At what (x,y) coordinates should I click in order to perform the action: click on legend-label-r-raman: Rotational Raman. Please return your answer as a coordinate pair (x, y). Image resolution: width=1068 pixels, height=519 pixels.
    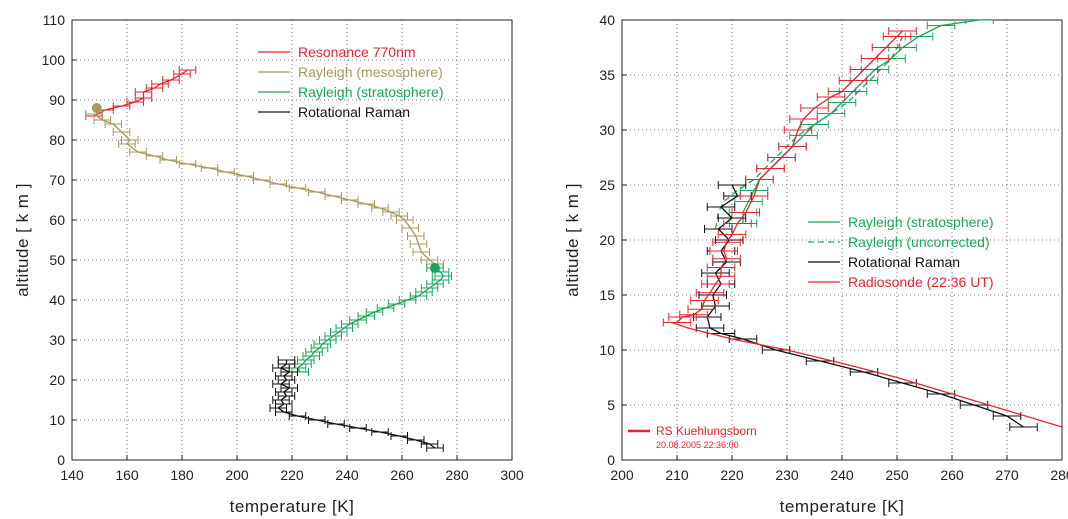
    Looking at the image, I should click on (904, 262).